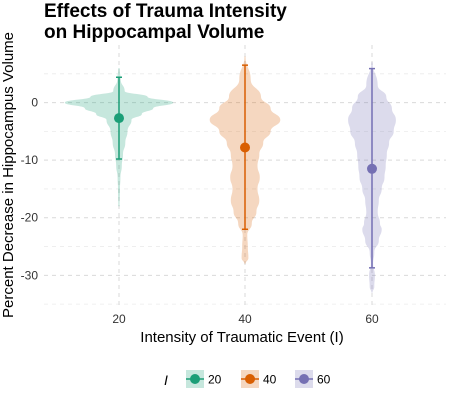 The image size is (450, 400). Describe the element at coordinates (324, 380) in the screenshot. I see `legend-label: 60` at that location.